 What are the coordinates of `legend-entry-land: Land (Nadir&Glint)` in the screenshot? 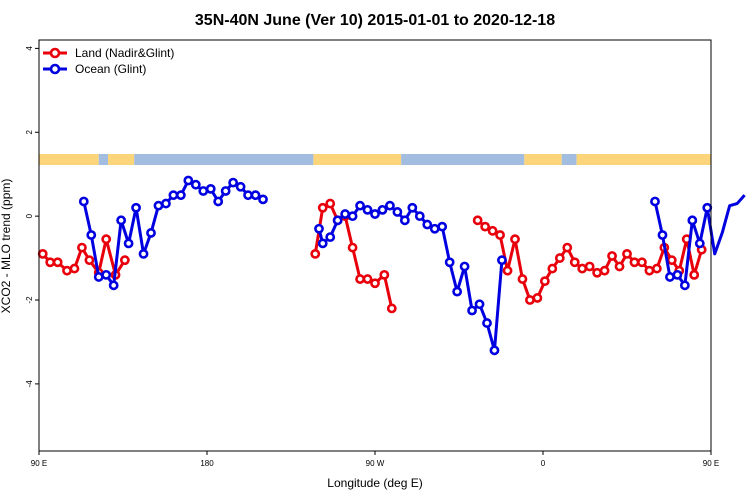 It's located at (124, 53).